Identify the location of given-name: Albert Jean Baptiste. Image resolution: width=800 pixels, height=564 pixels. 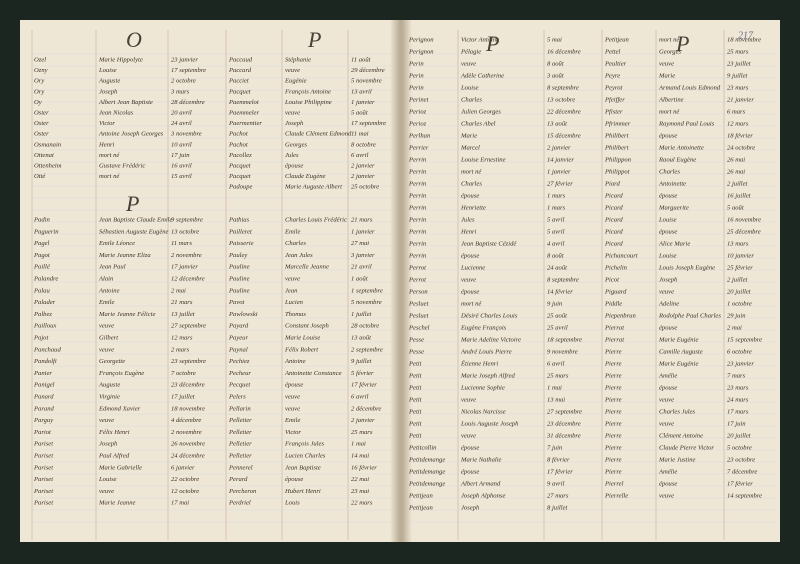
(125, 102).